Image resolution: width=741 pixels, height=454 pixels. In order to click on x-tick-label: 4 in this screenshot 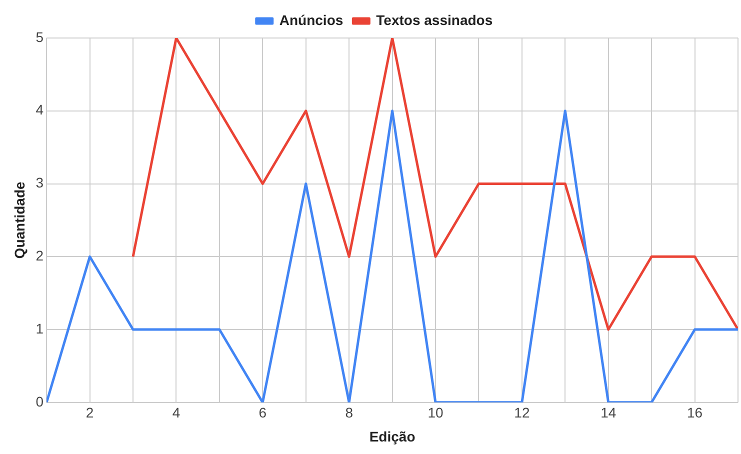, I will do `click(176, 412)`.